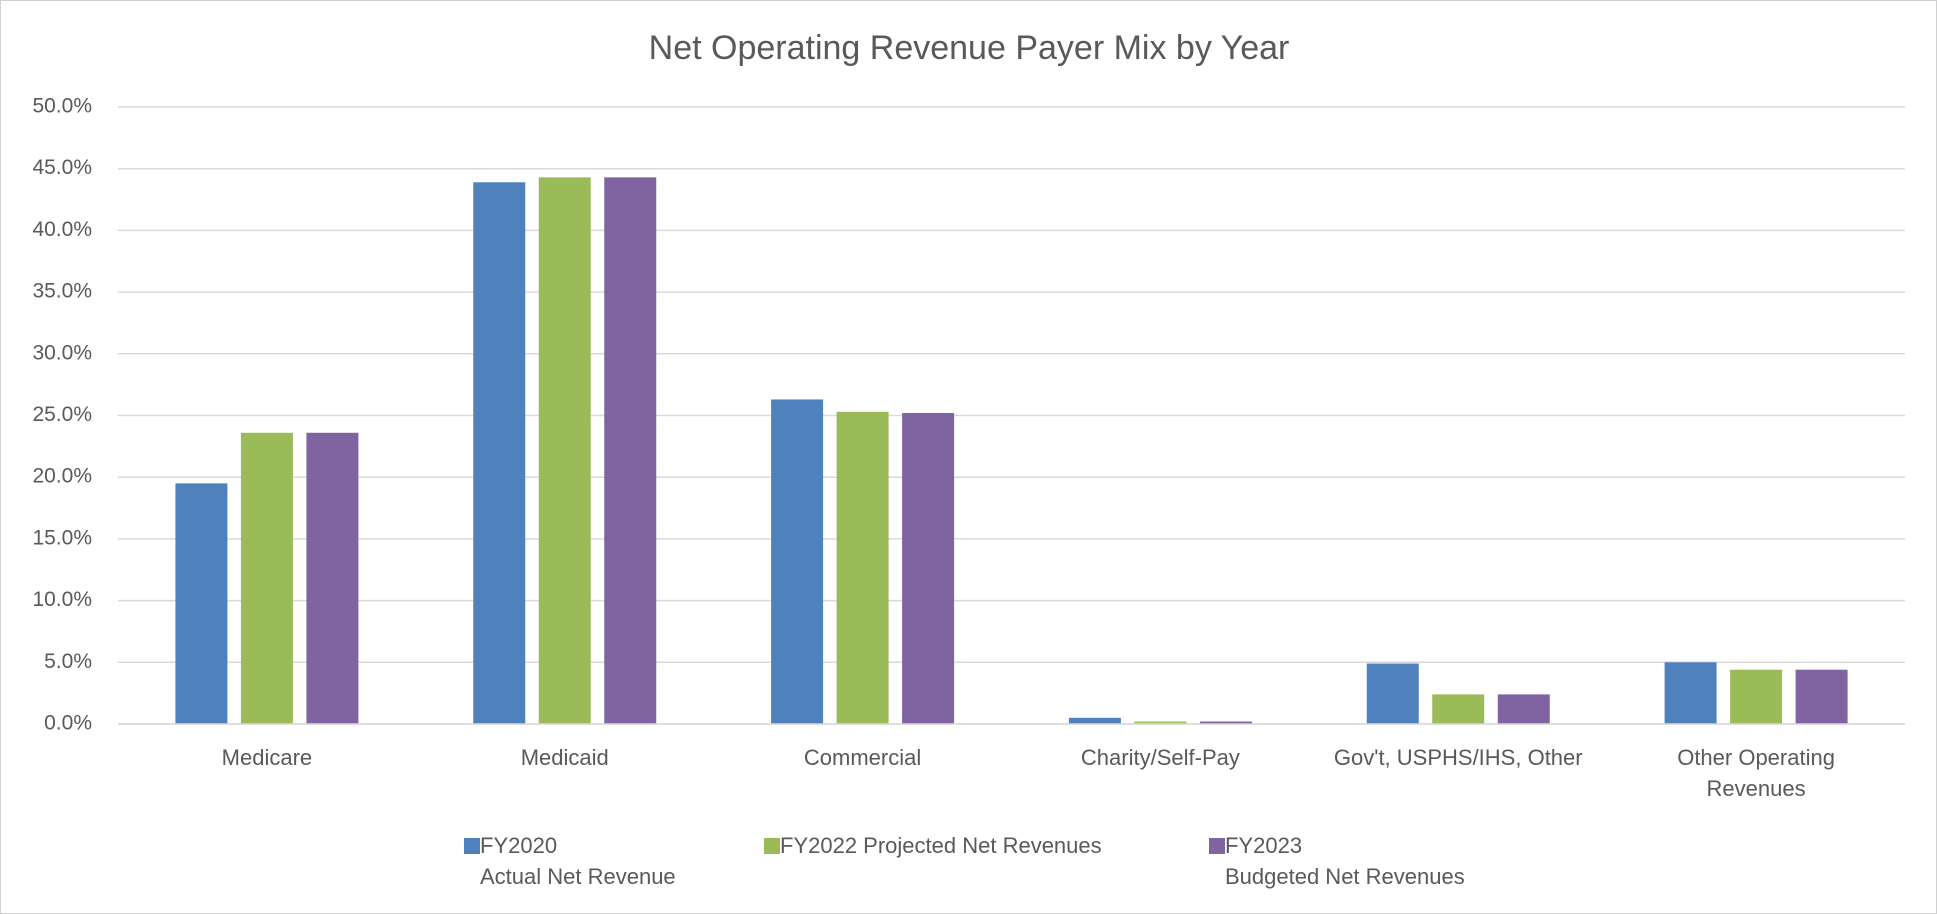 The height and width of the screenshot is (914, 1937). Describe the element at coordinates (62, 599) in the screenshot. I see `y-tick-label: 10.0%` at that location.